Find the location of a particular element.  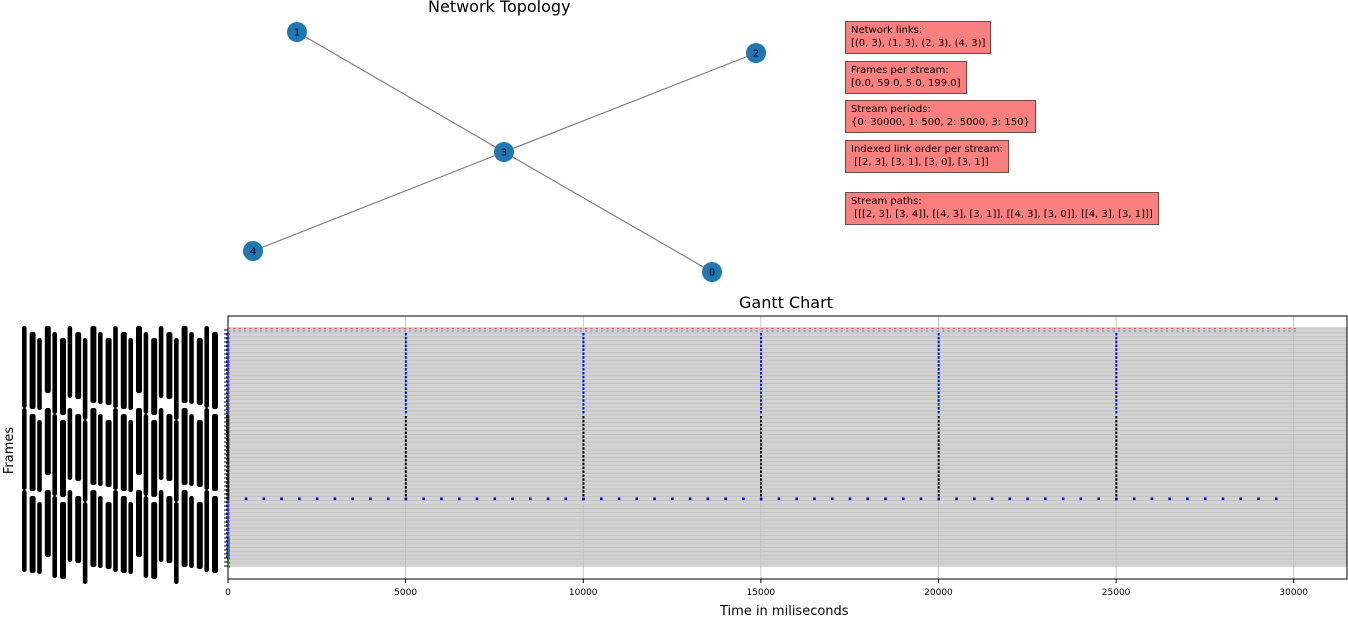

info-box-value: [[2, 3], [3, 1], [3, 0], [3, 1]] is located at coordinates (920, 162).